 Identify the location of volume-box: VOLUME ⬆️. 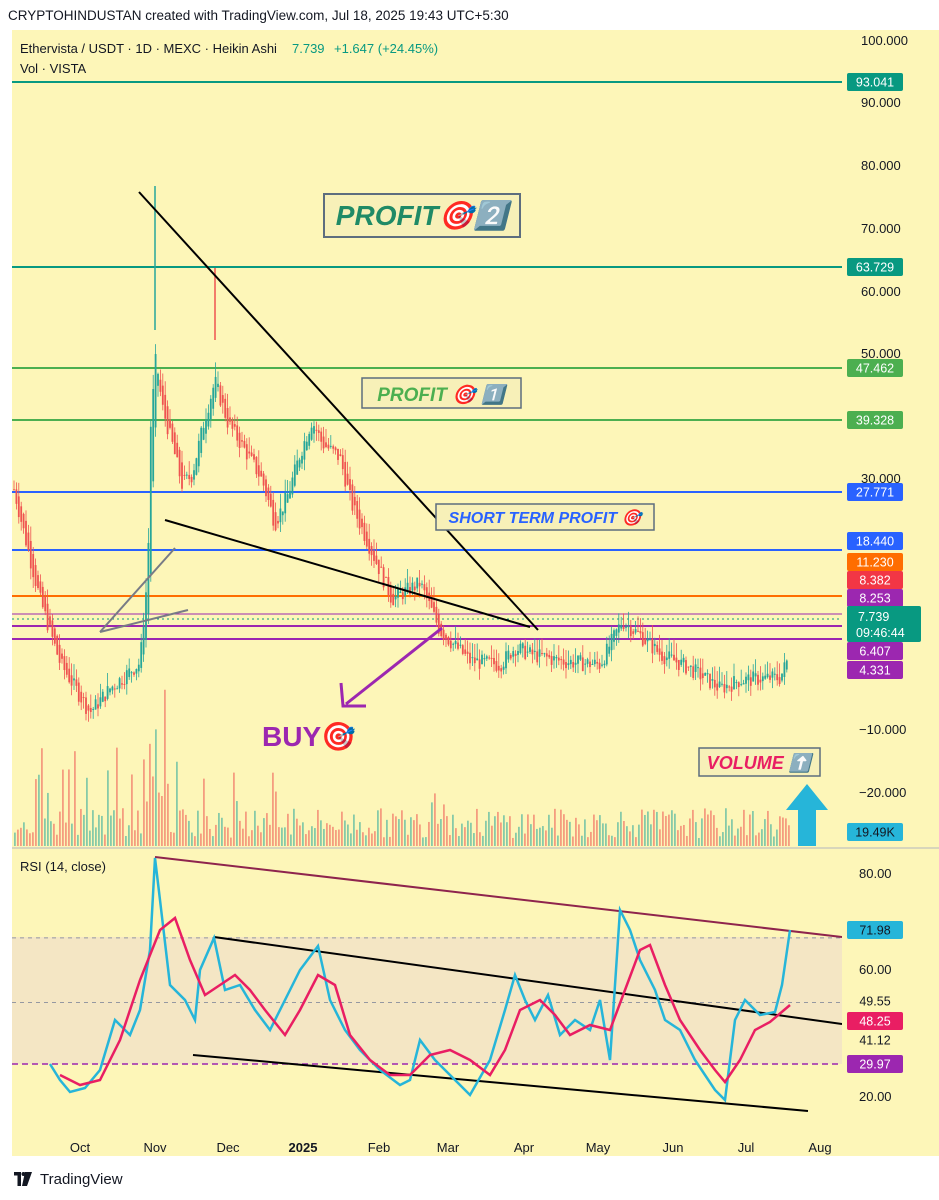
(759, 762).